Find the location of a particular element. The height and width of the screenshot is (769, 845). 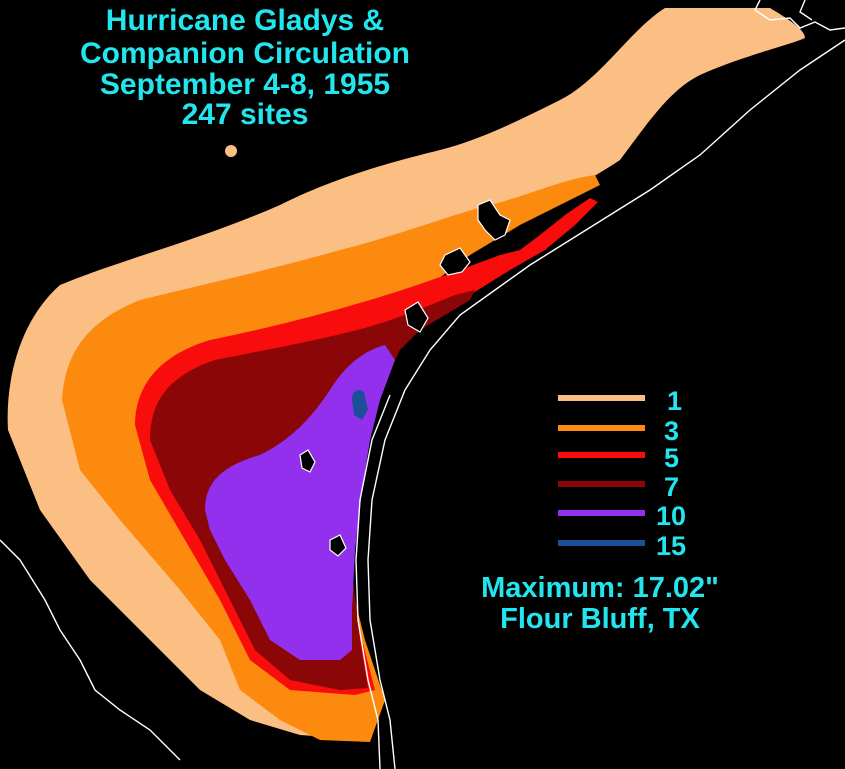

legend-label-1: 1 is located at coordinates (674, 401).